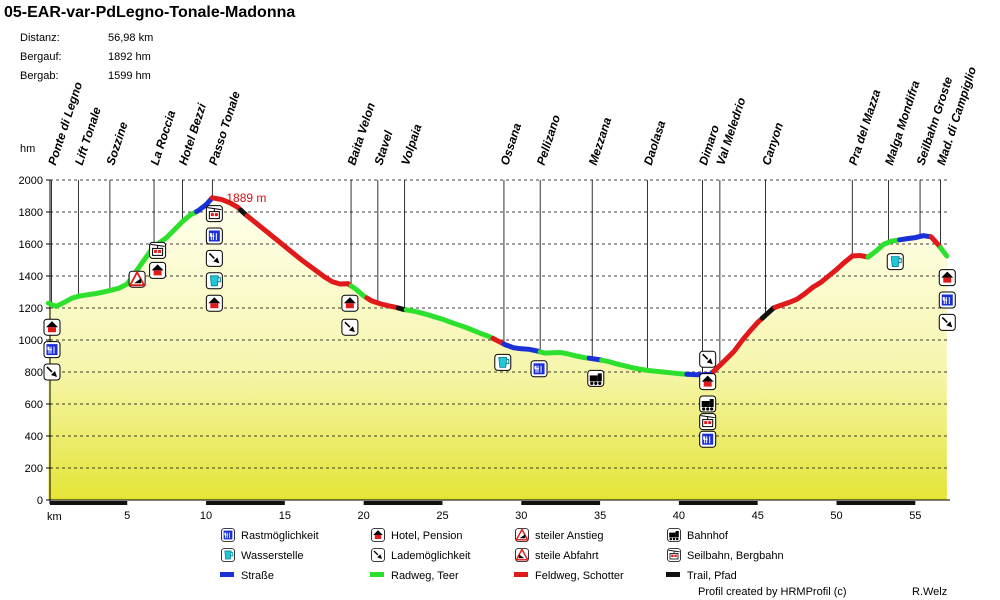 This screenshot has height=600, width=1000. What do you see at coordinates (522, 534) in the screenshot?
I see `steep-climb-icon` at bounding box center [522, 534].